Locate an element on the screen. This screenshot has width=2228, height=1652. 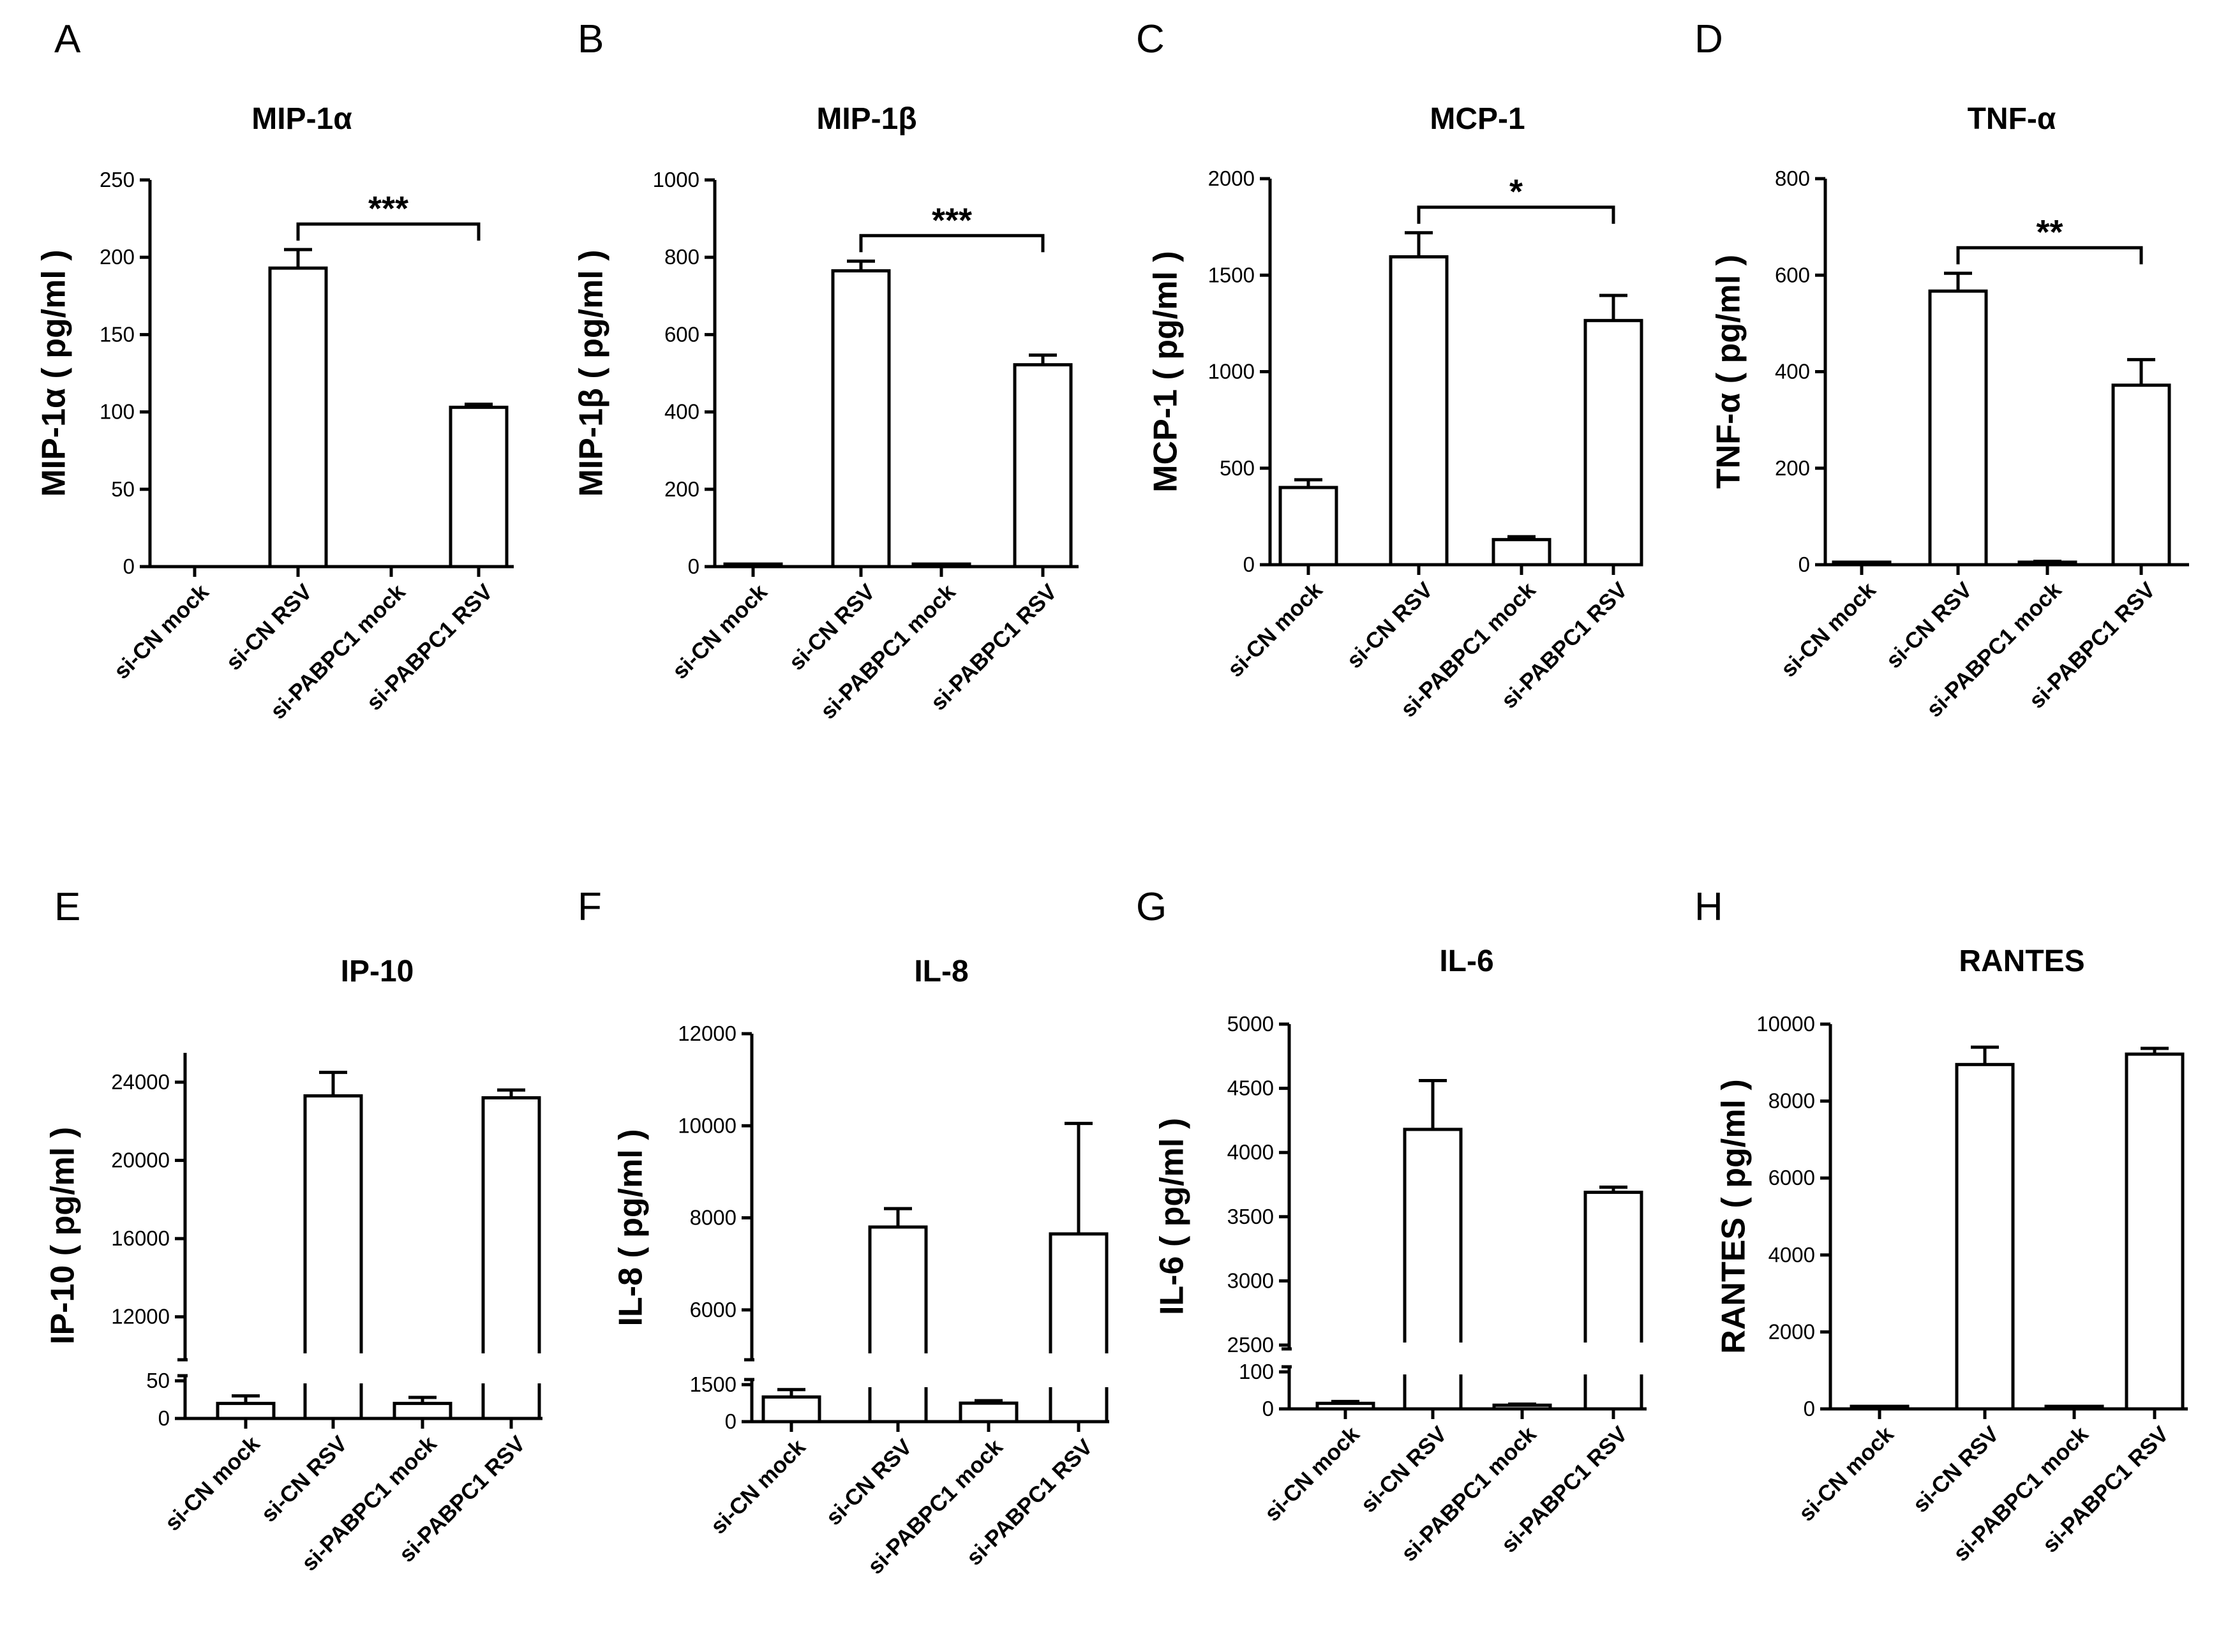
panel-letter: D is located at coordinates (1708, 39).